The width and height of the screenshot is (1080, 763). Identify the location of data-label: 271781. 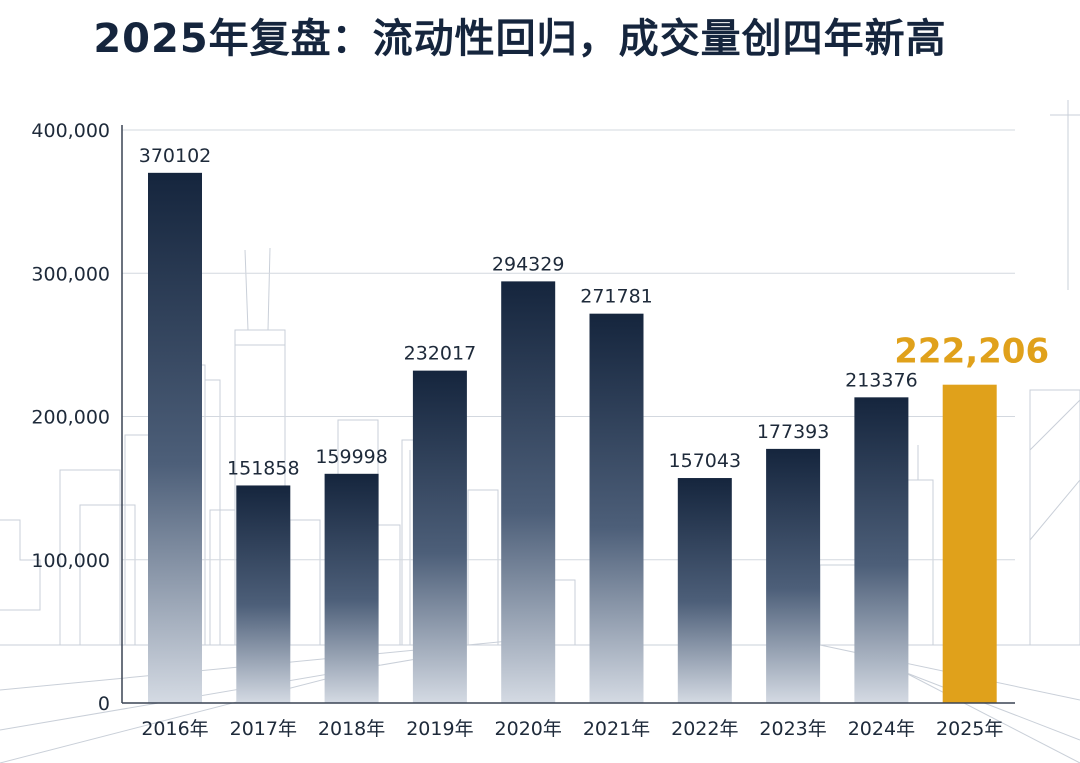
(616, 297).